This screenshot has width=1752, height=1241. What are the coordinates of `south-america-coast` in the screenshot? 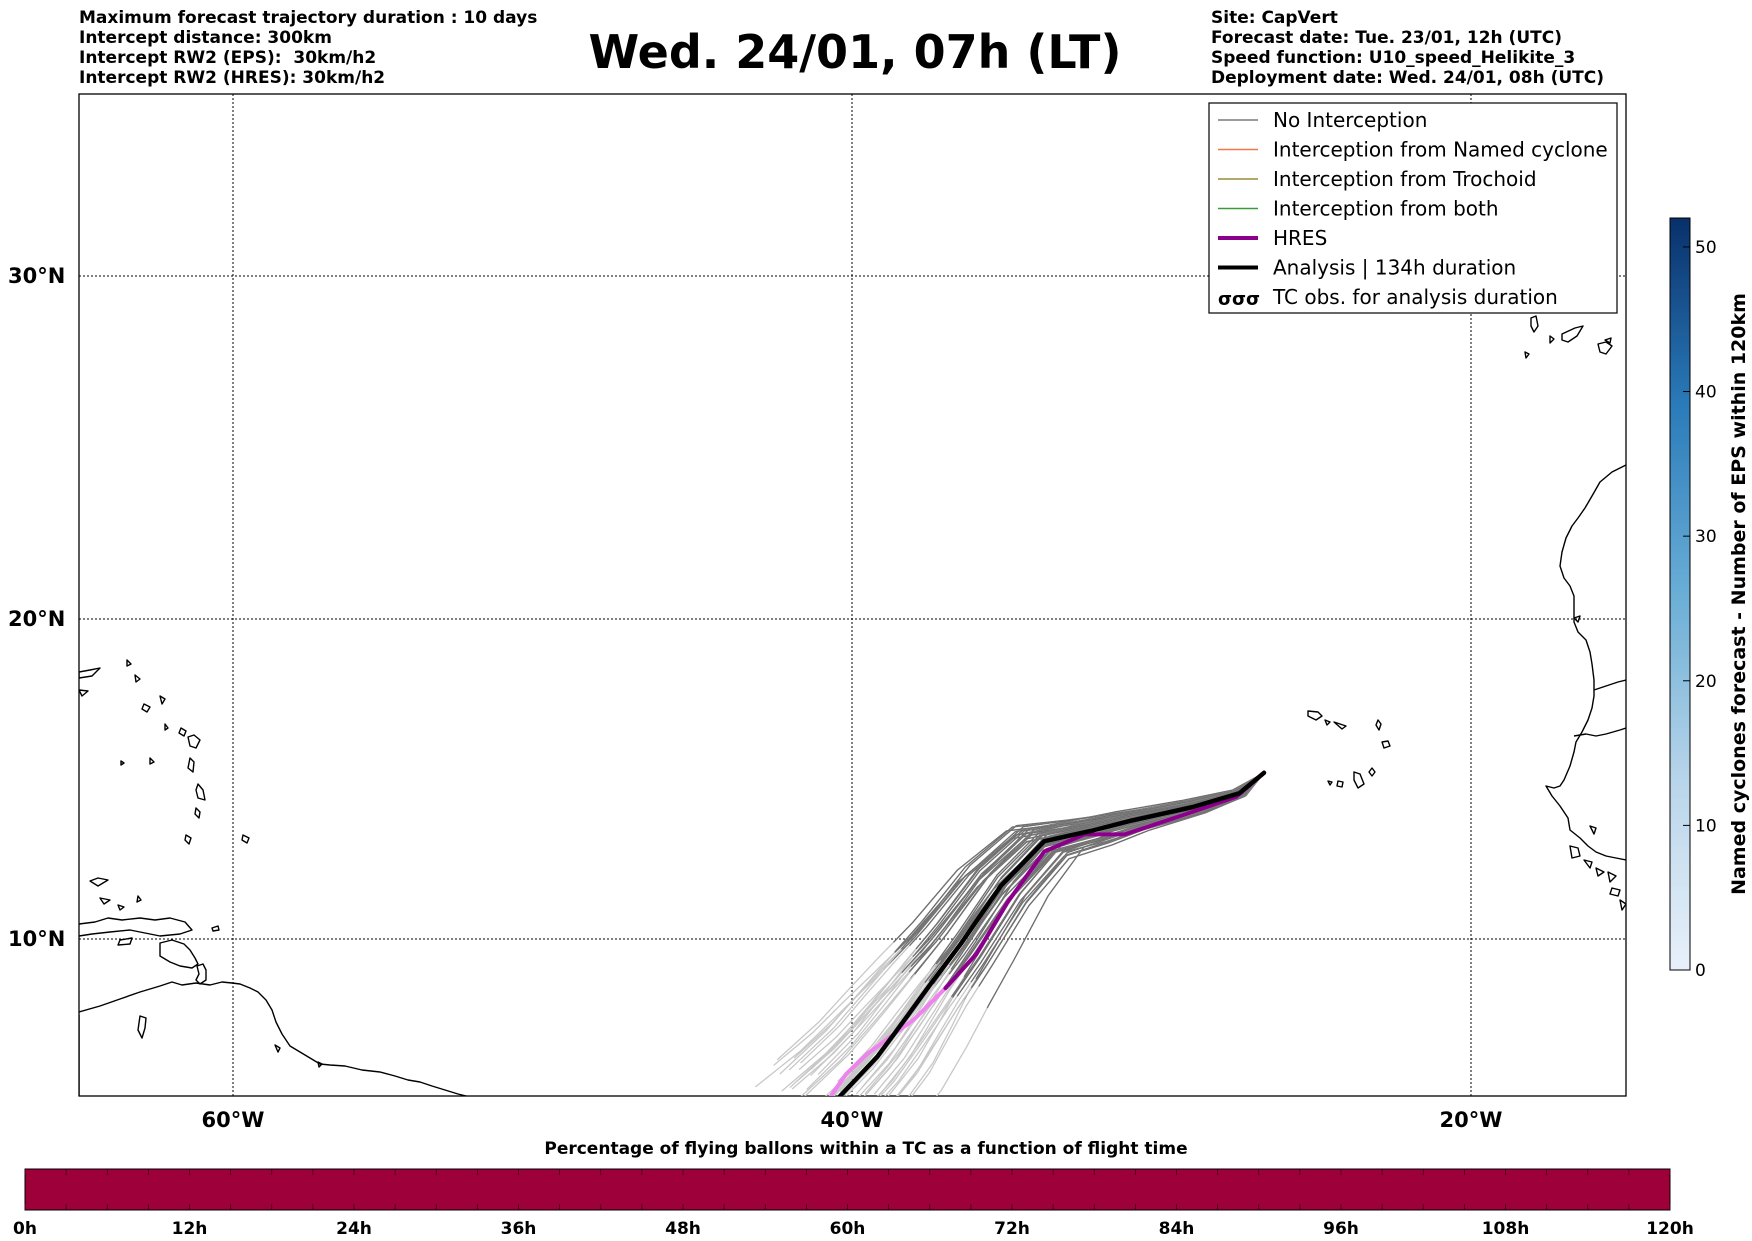 It's located at (274, 1038).